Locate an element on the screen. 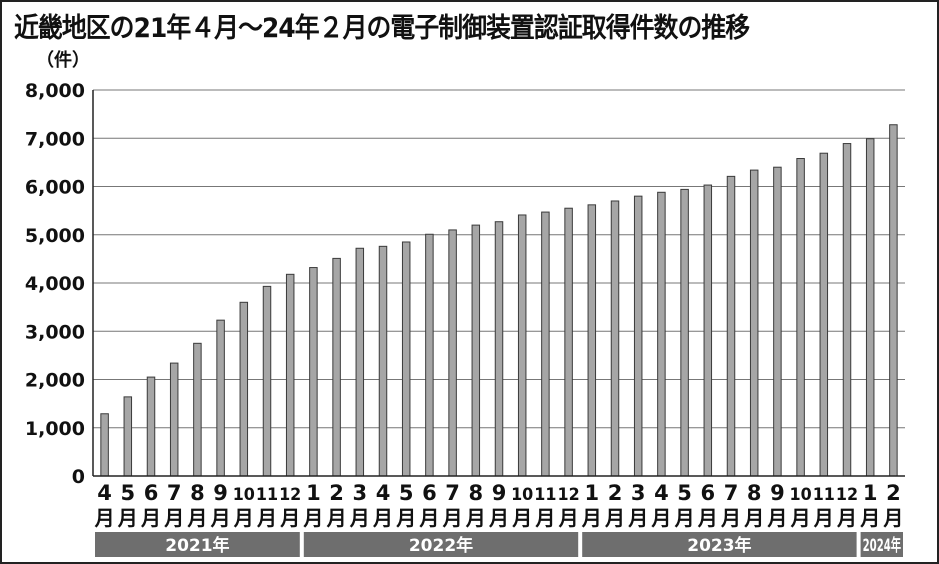 This screenshot has height=564, width=939. year-label: 2021年 is located at coordinates (197, 545).